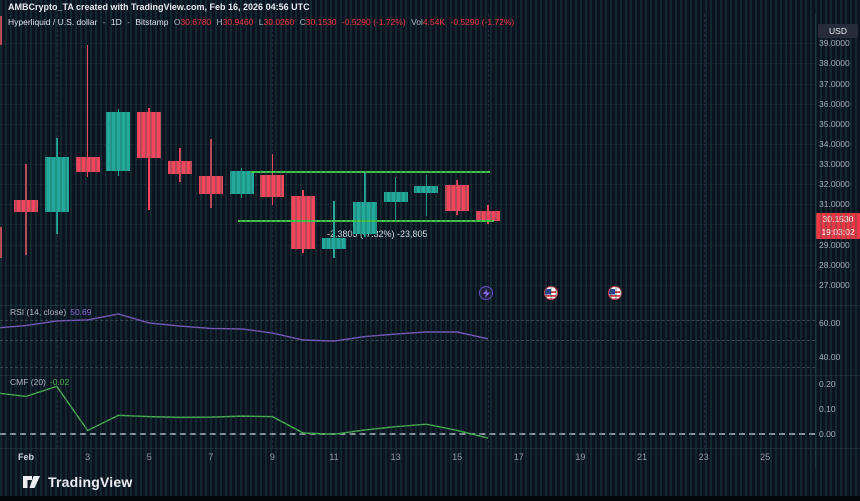 Image resolution: width=860 pixels, height=501 pixels. Describe the element at coordinates (834, 103) in the screenshot. I see `price-axis-label: 36.0000` at that location.